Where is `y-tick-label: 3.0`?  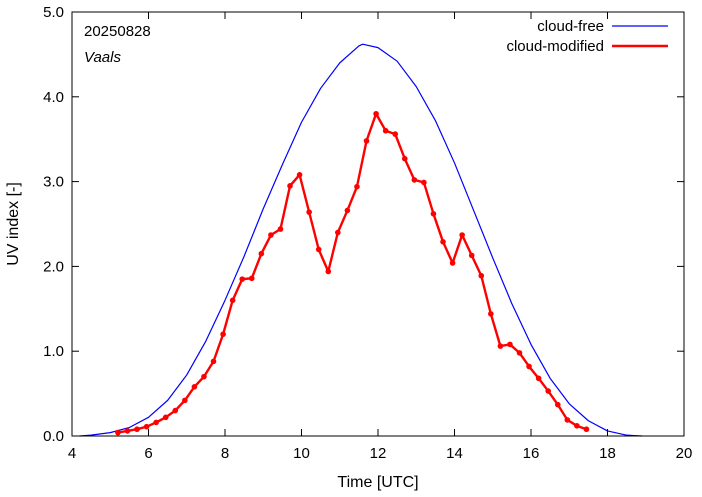 y-tick-label: 3.0 is located at coordinates (53, 182).